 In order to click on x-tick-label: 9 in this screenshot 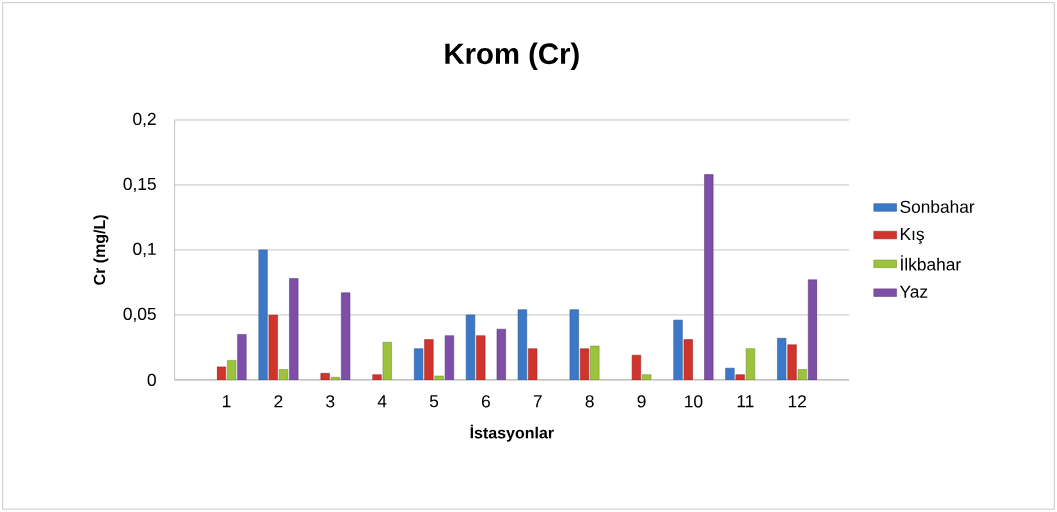, I will do `click(641, 401)`.